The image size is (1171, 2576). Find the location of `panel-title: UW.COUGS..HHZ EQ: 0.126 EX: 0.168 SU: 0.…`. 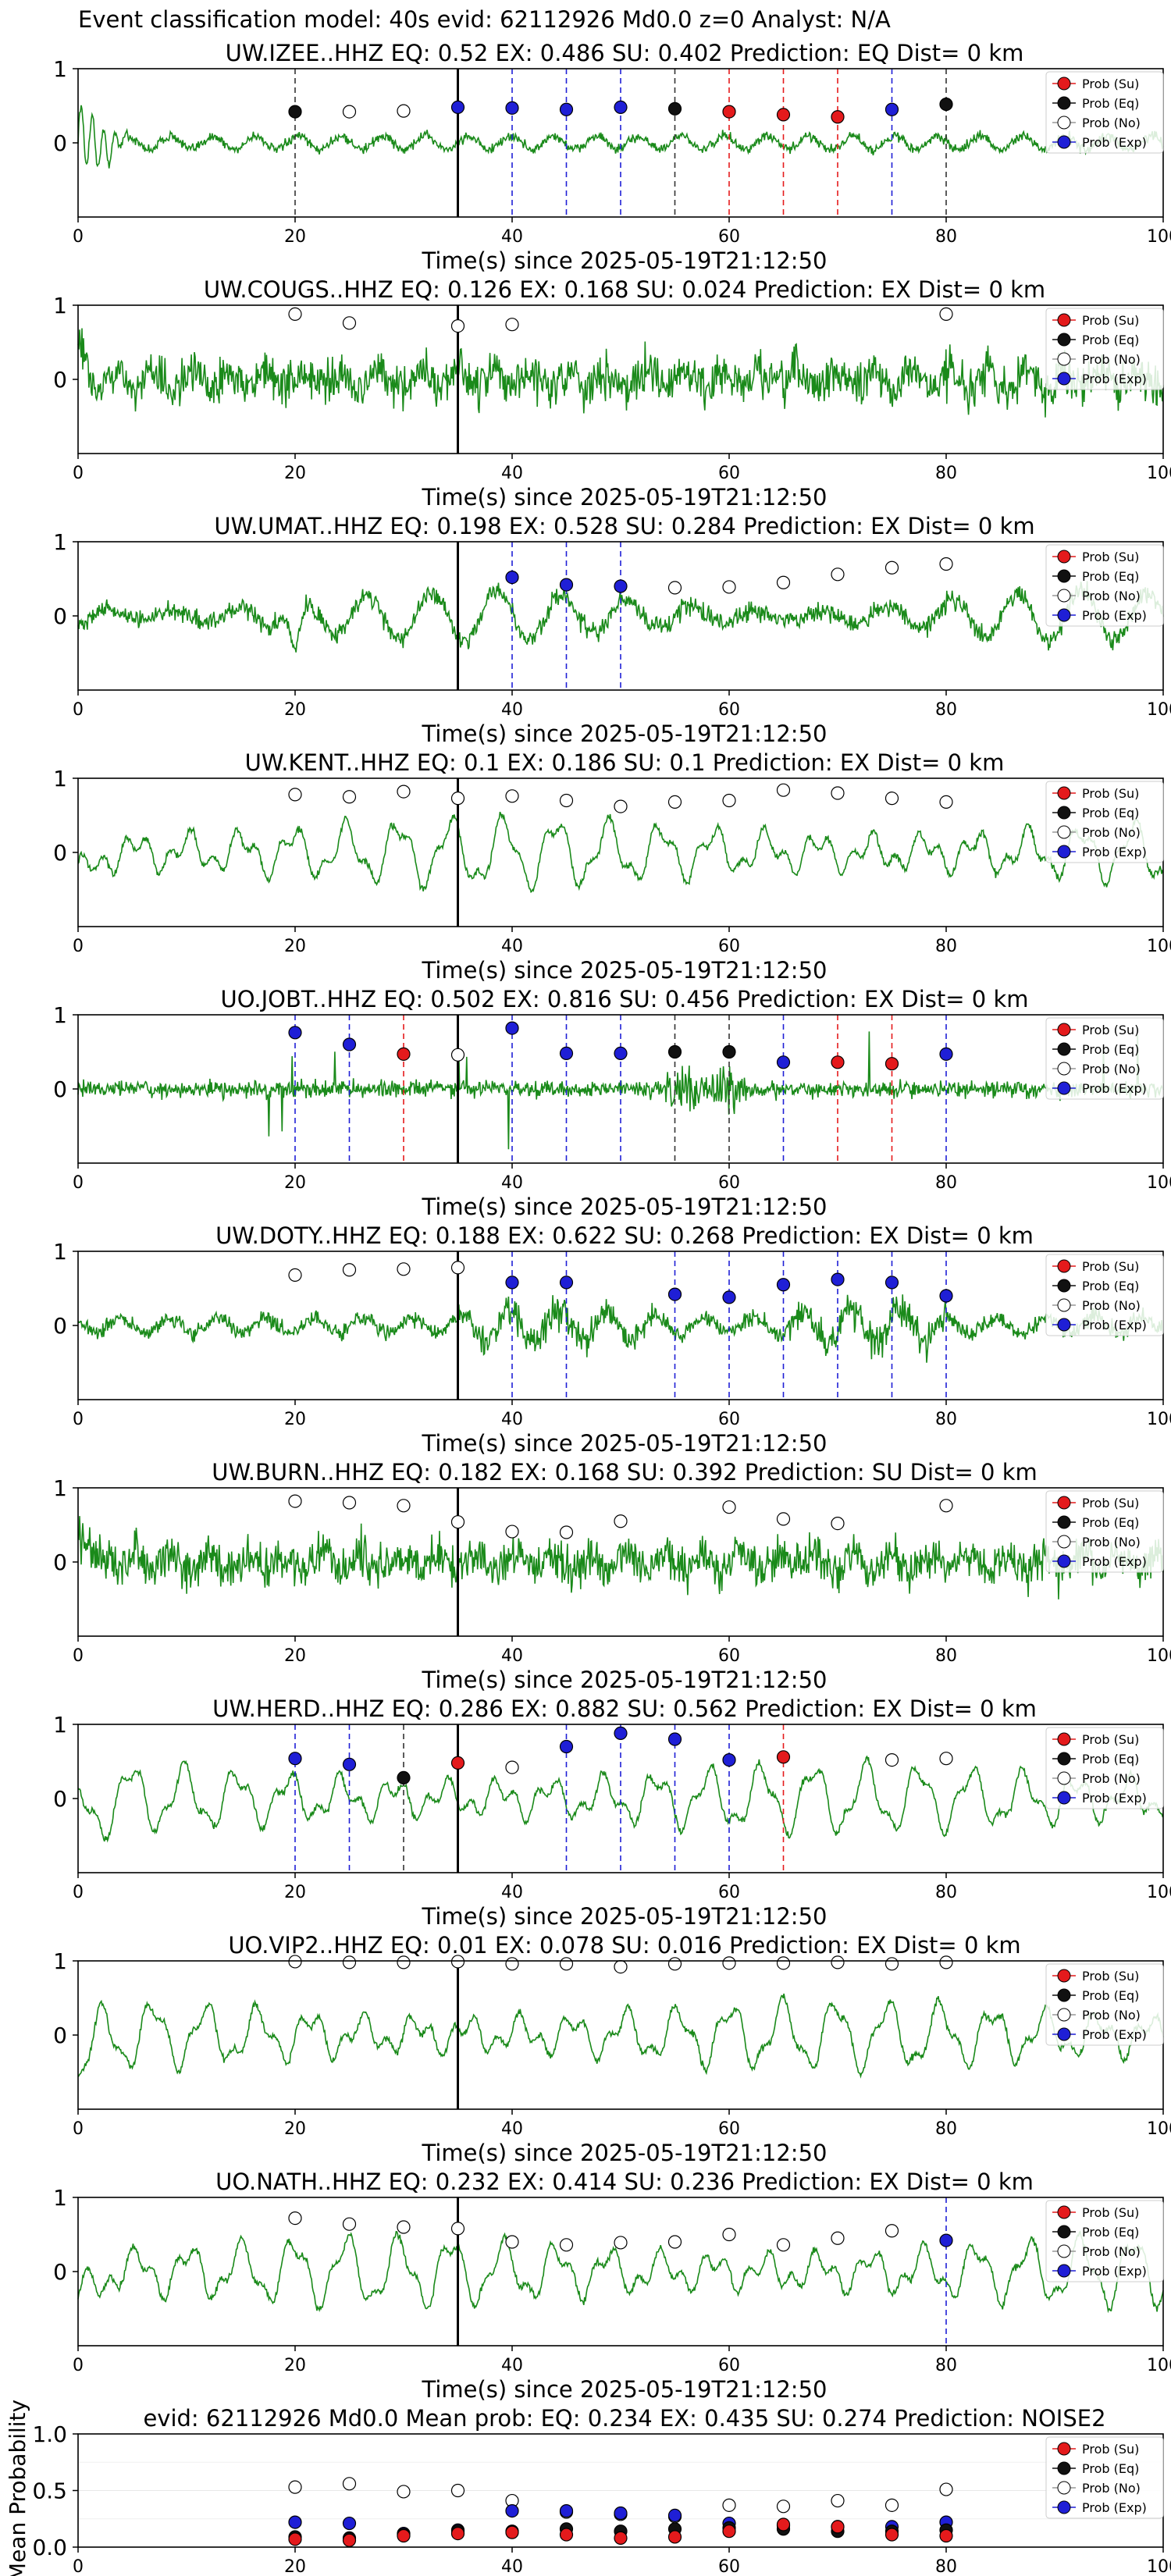

panel-title: UW.COUGS..HHZ EQ: 0.126 EX: 0.168 SU: 0.… is located at coordinates (624, 289).